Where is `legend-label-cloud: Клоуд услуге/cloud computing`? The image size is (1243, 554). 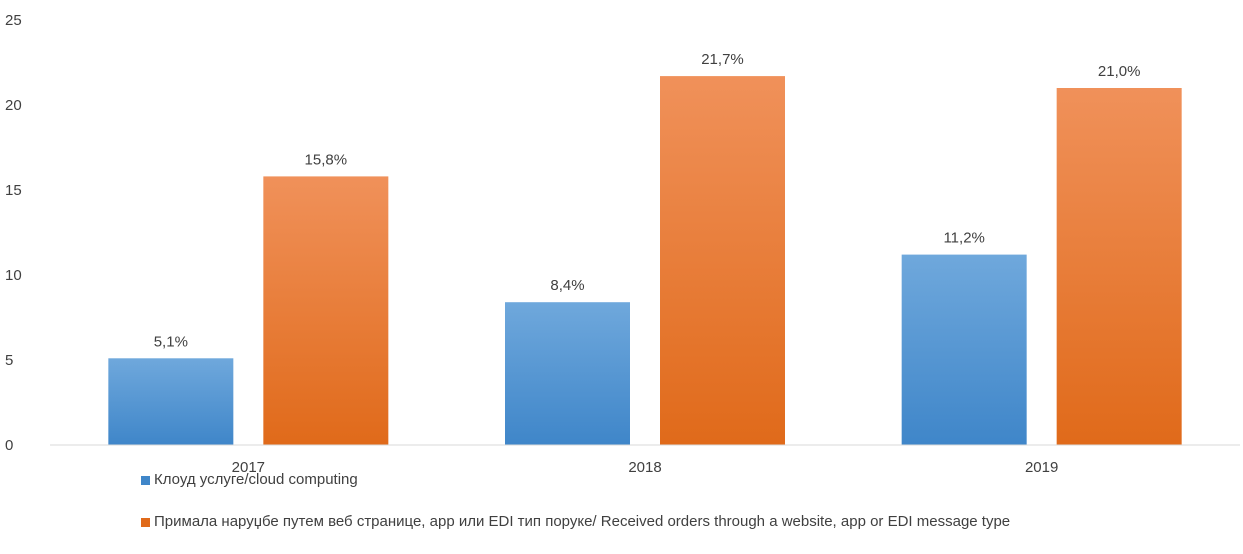 legend-label-cloud: Клоуд услуге/cloud computing is located at coordinates (256, 479).